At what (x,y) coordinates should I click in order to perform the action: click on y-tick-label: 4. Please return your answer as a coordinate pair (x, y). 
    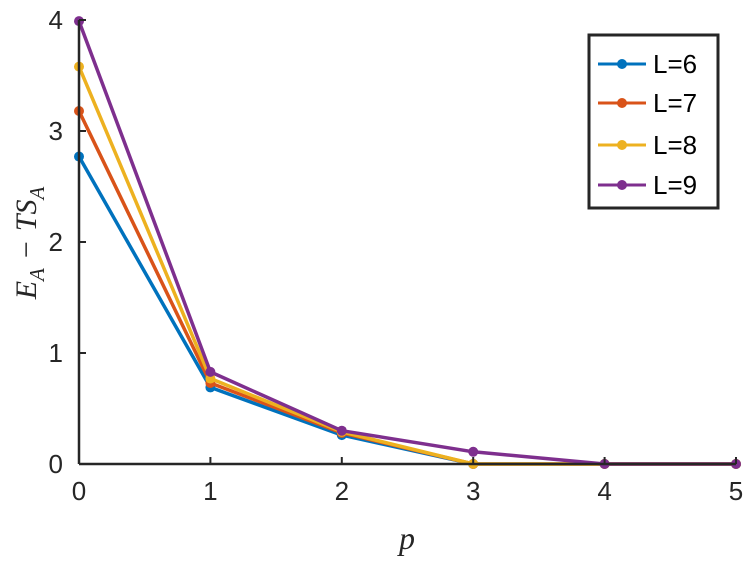
    Looking at the image, I should click on (56, 20).